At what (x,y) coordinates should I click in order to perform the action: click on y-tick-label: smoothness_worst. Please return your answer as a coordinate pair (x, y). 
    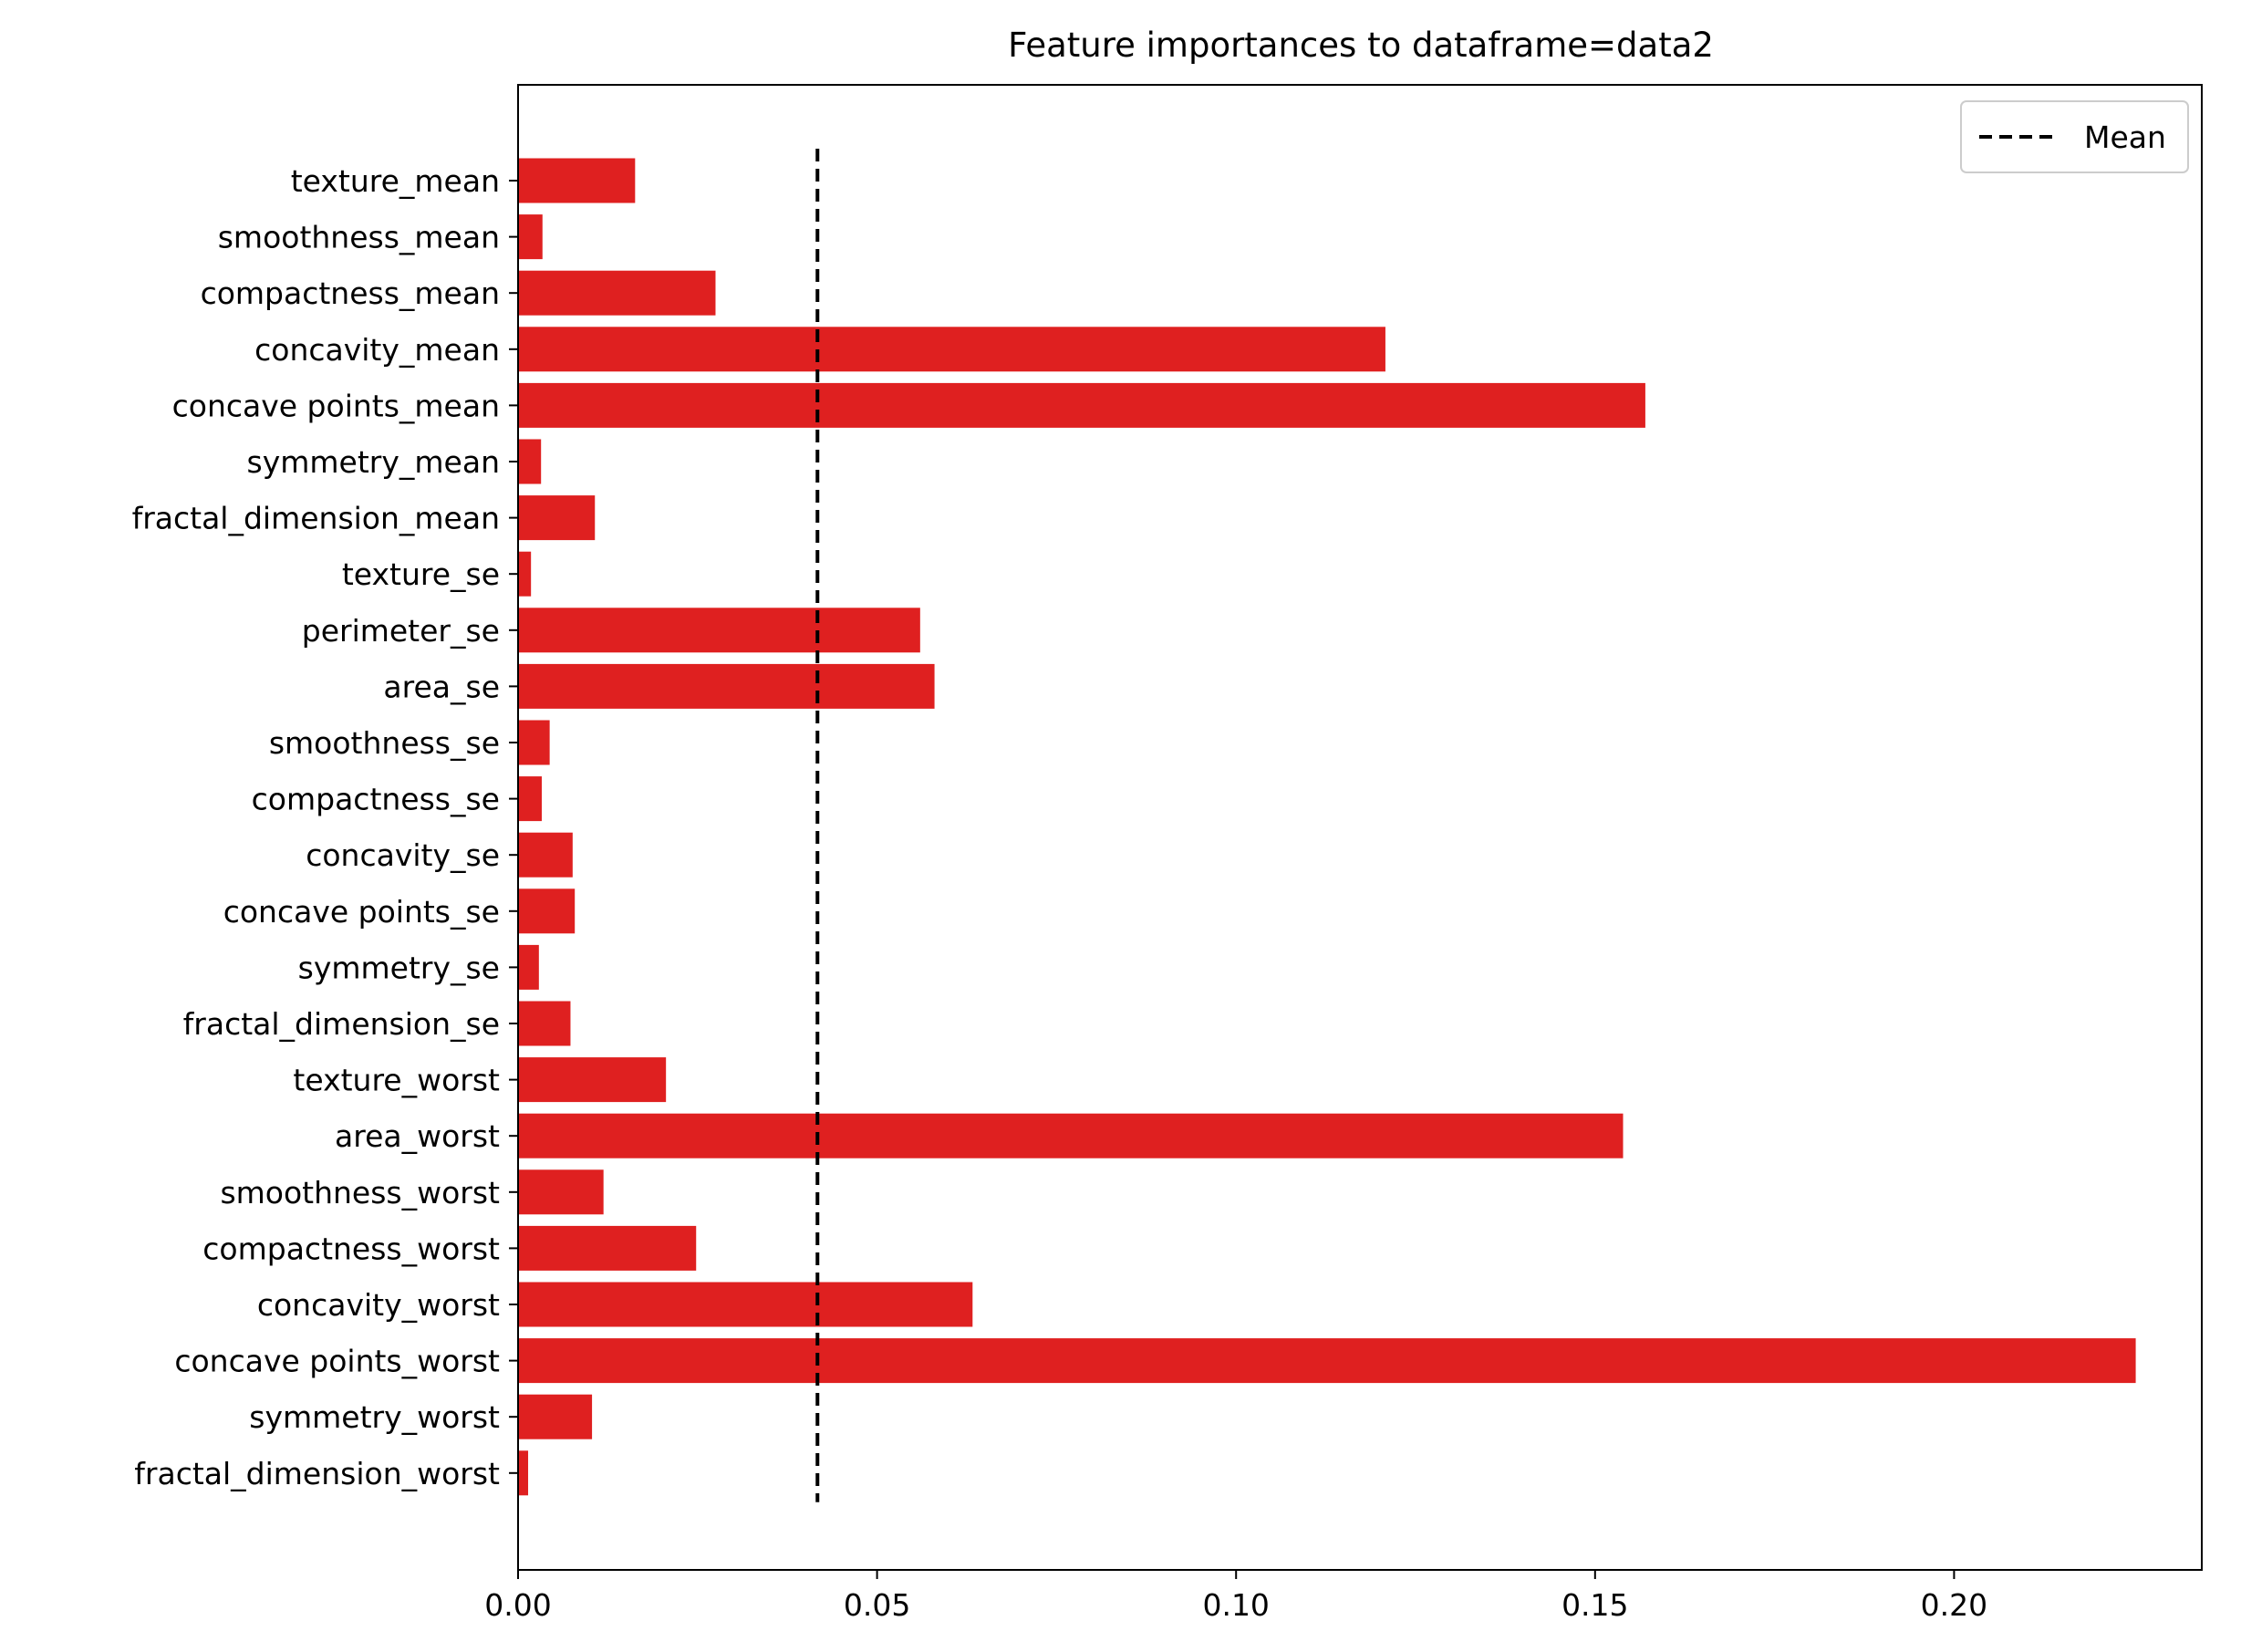
    Looking at the image, I should click on (360, 1192).